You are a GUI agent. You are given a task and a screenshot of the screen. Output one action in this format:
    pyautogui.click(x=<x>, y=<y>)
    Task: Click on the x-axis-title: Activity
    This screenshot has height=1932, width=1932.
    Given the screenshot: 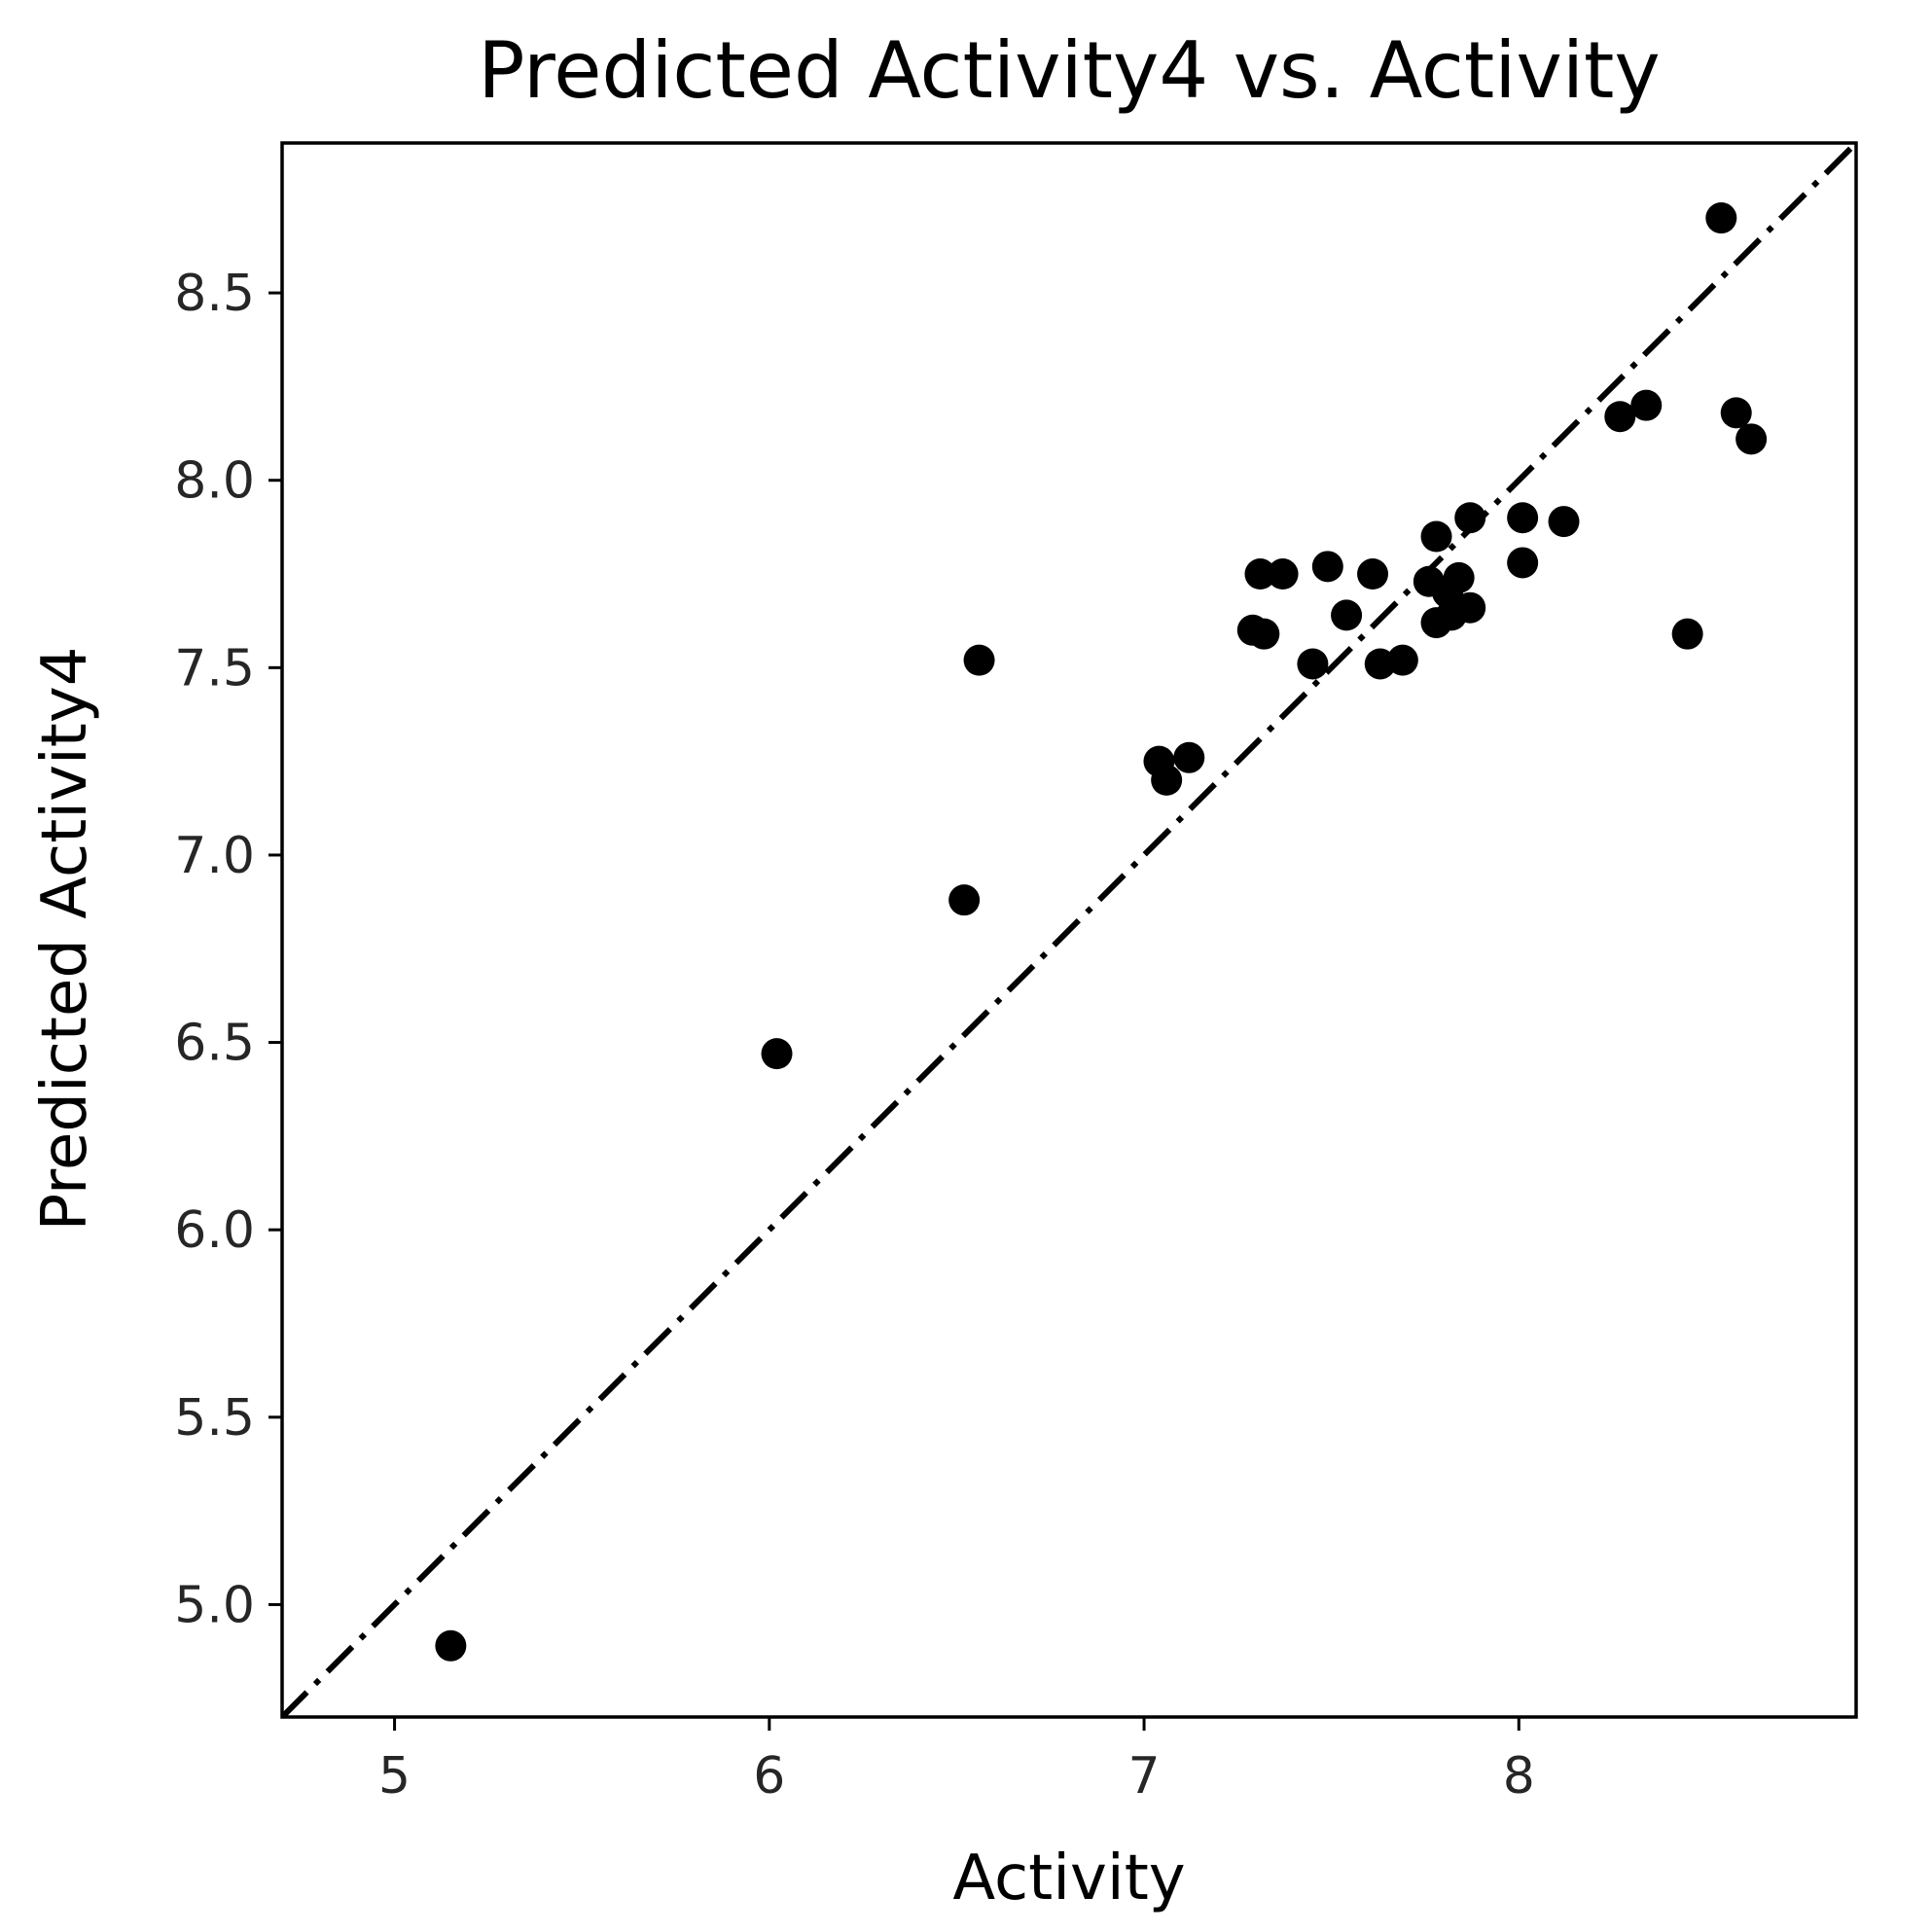 What is the action you would take?
    pyautogui.click(x=1068, y=1878)
    